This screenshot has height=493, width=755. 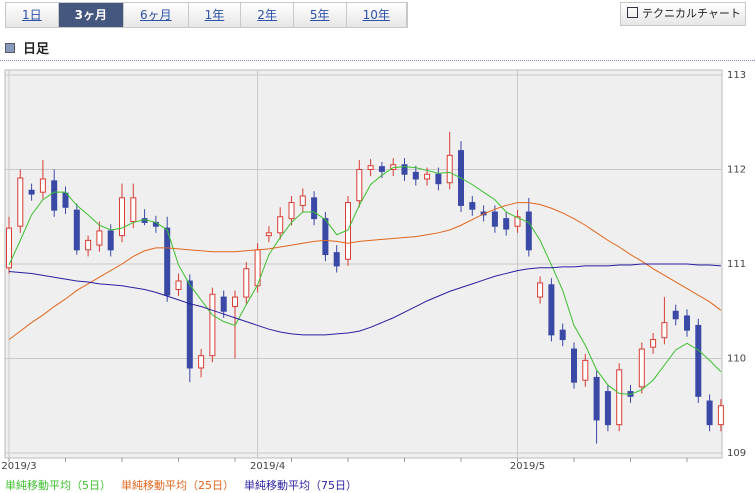 I want to click on y-tick-label: 110, so click(x=736, y=359).